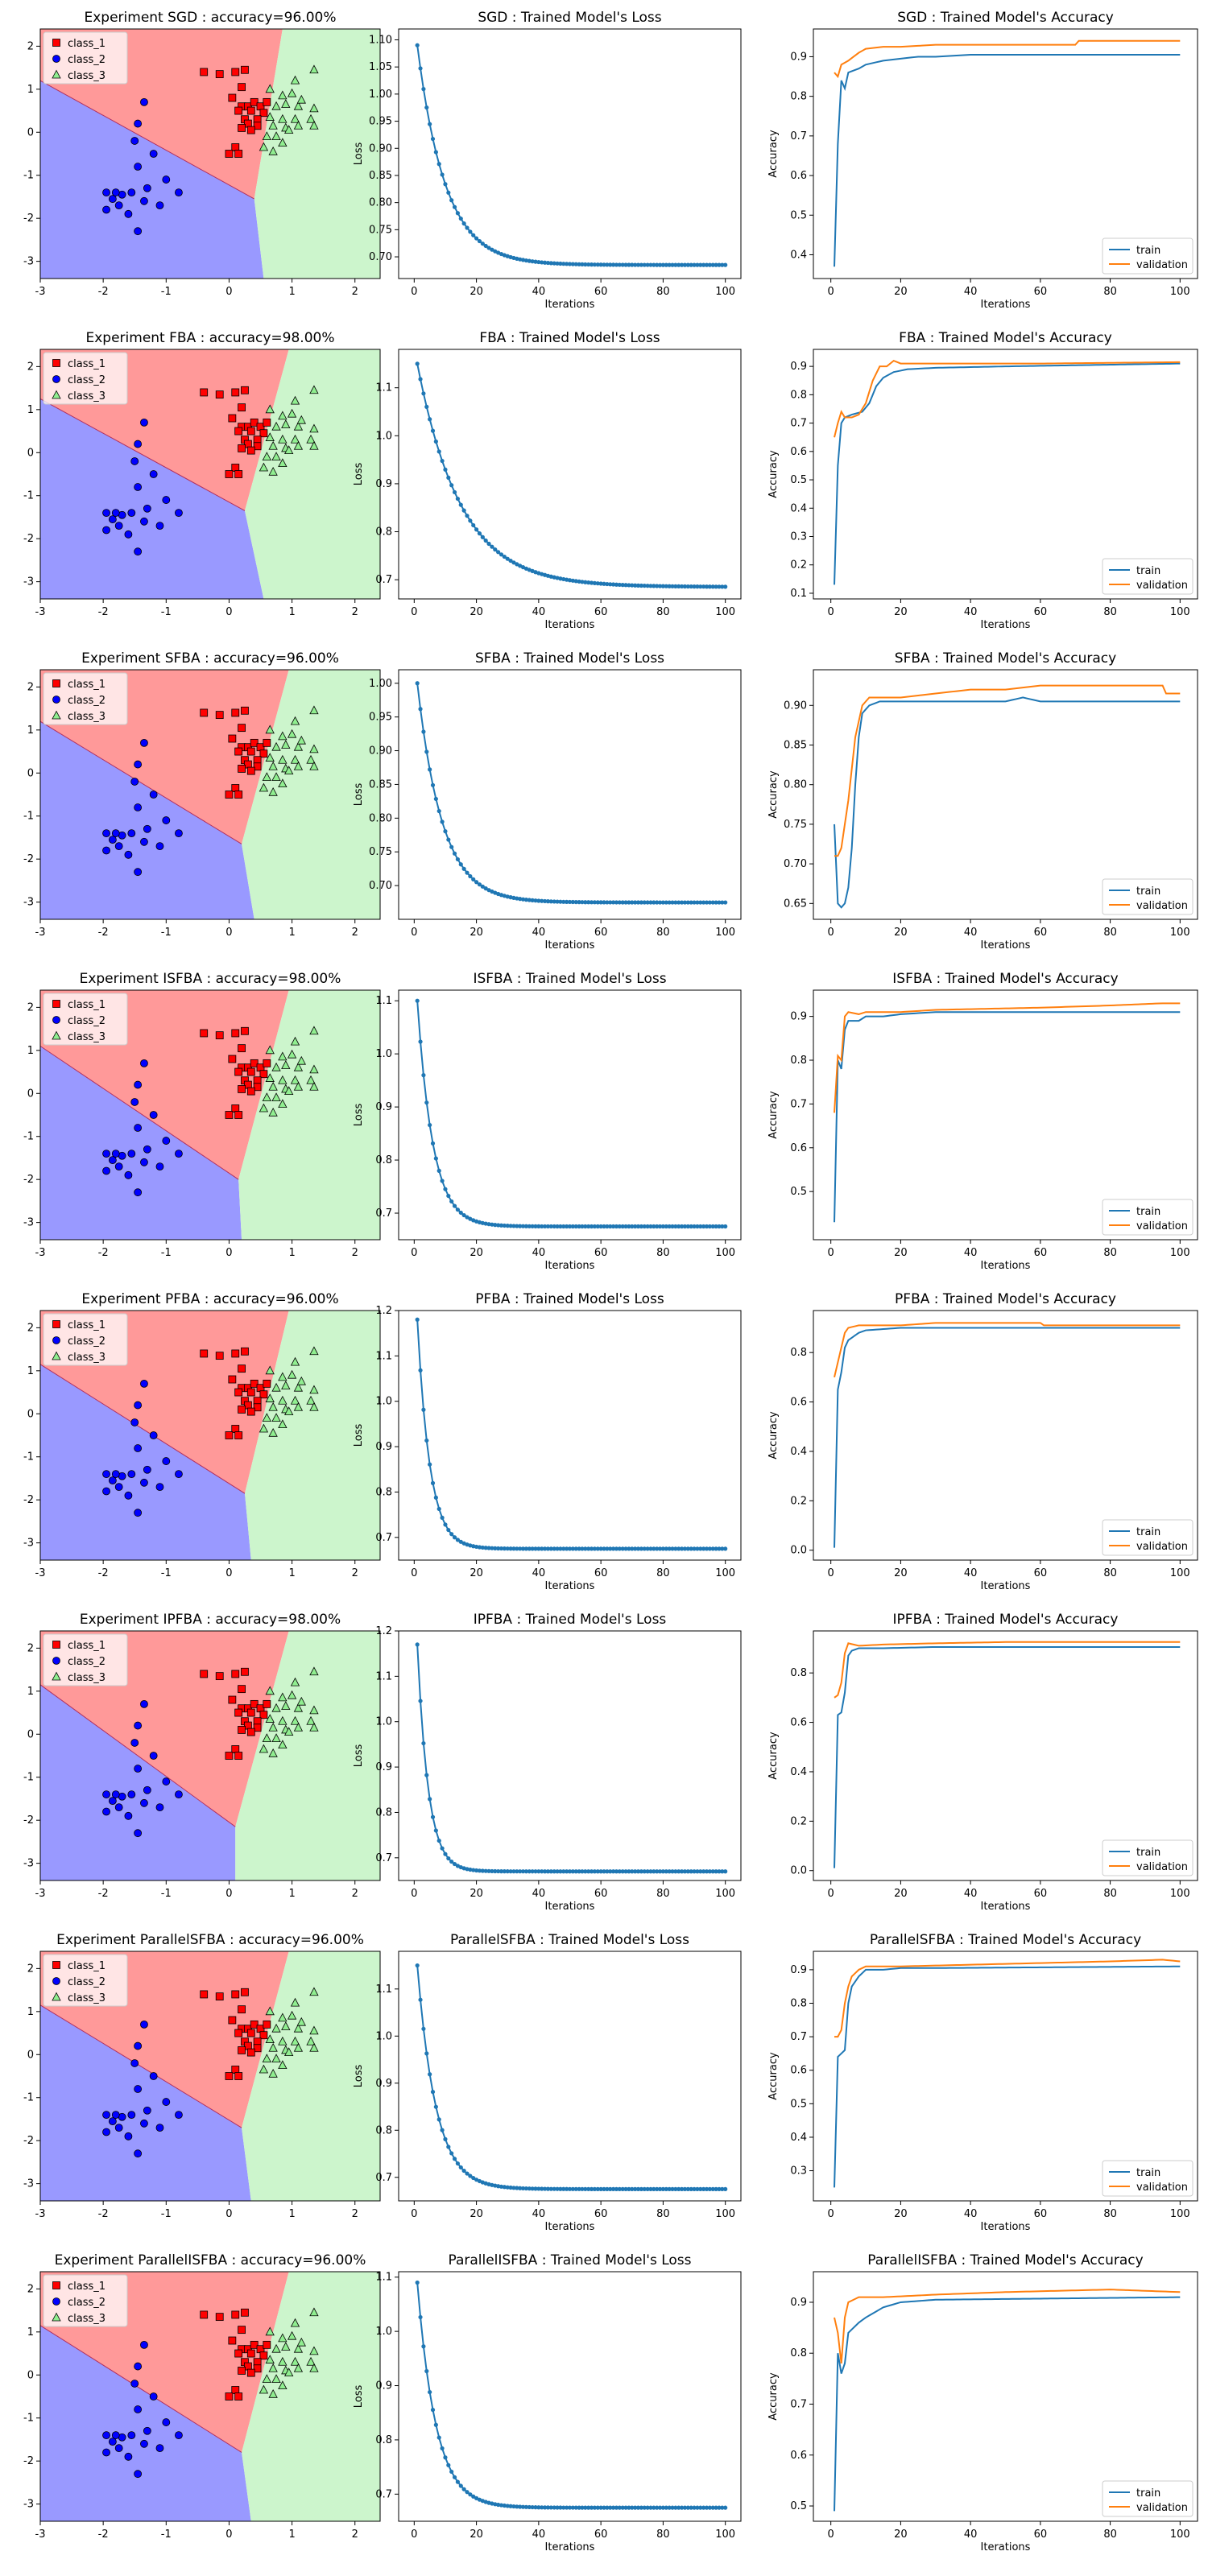 This screenshot has width=1208, height=2576. I want to click on y-tick-label: 0, so click(31, 1094).